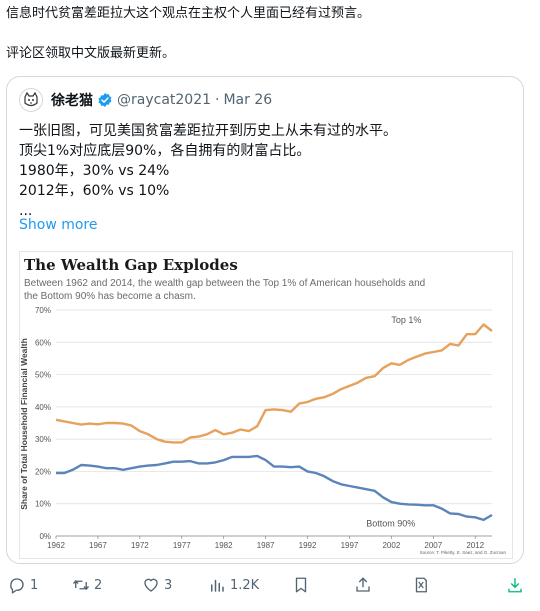  I want to click on x-tick-label: 2002, so click(391, 545).